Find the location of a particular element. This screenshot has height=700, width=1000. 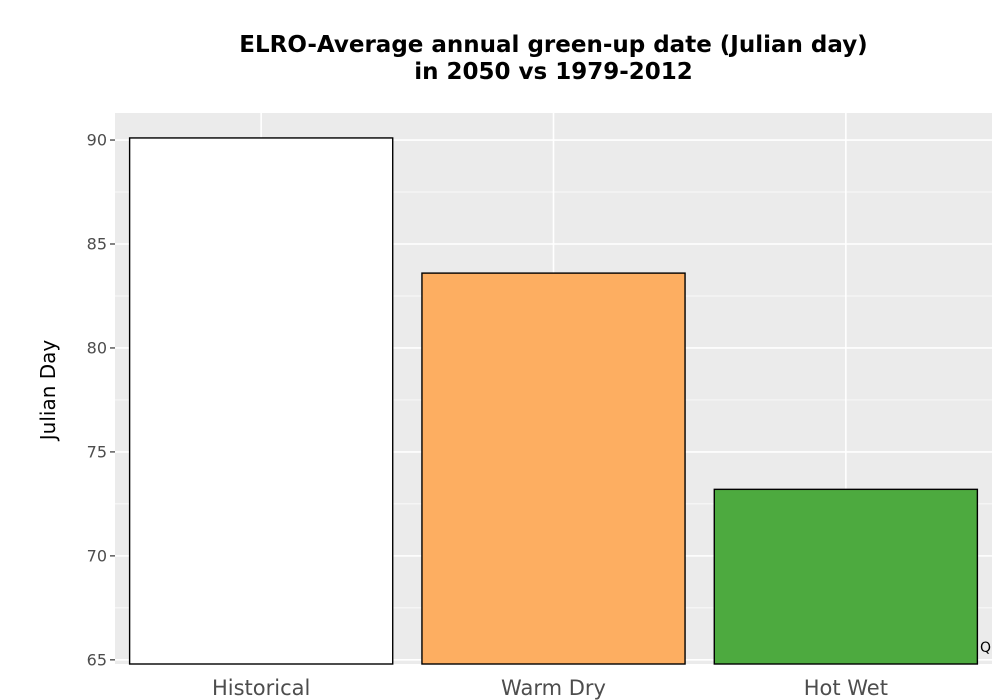

bar-hot-wet is located at coordinates (846, 576).